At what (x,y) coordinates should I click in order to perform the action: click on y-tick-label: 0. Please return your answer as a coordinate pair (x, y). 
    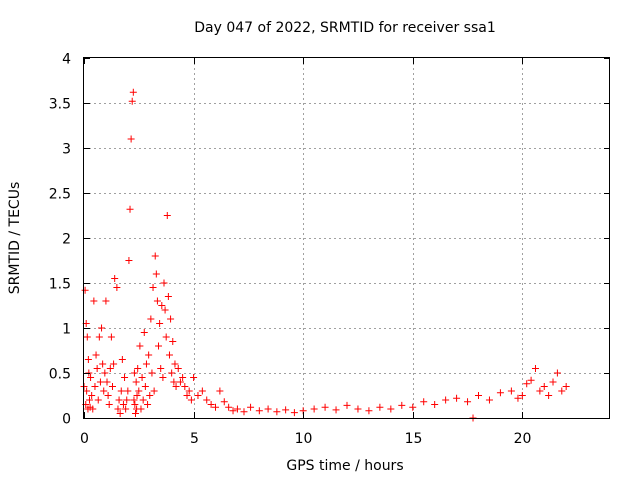
    Looking at the image, I should click on (66, 420).